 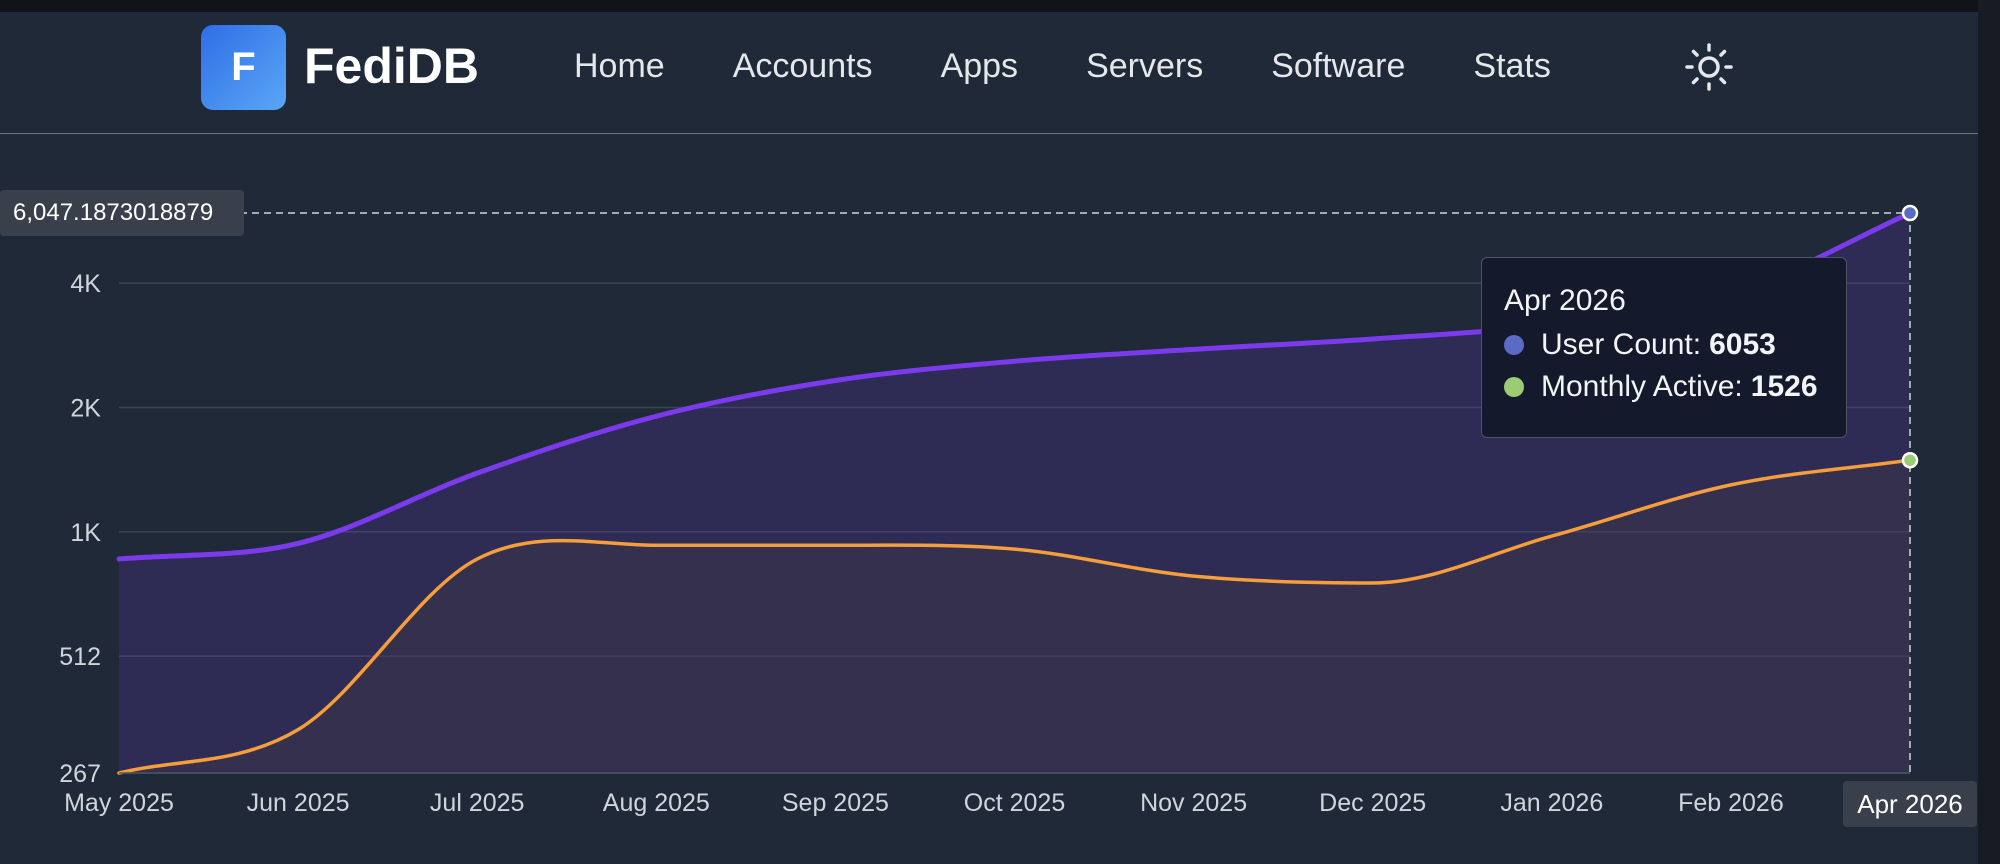 I want to click on y-tick-label: 267, so click(x=80, y=774).